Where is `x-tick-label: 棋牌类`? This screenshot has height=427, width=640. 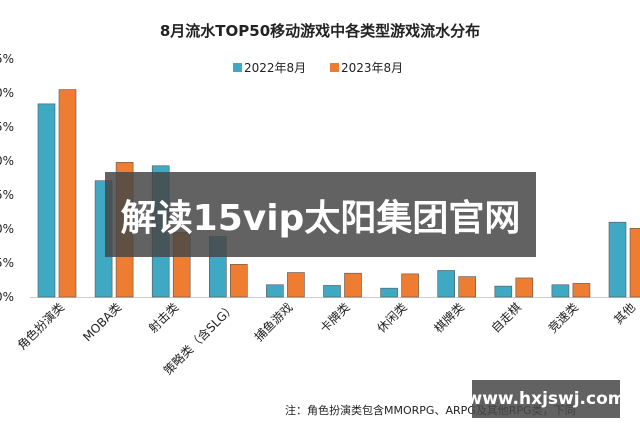 x-tick-label: 棋牌类 is located at coordinates (448, 317).